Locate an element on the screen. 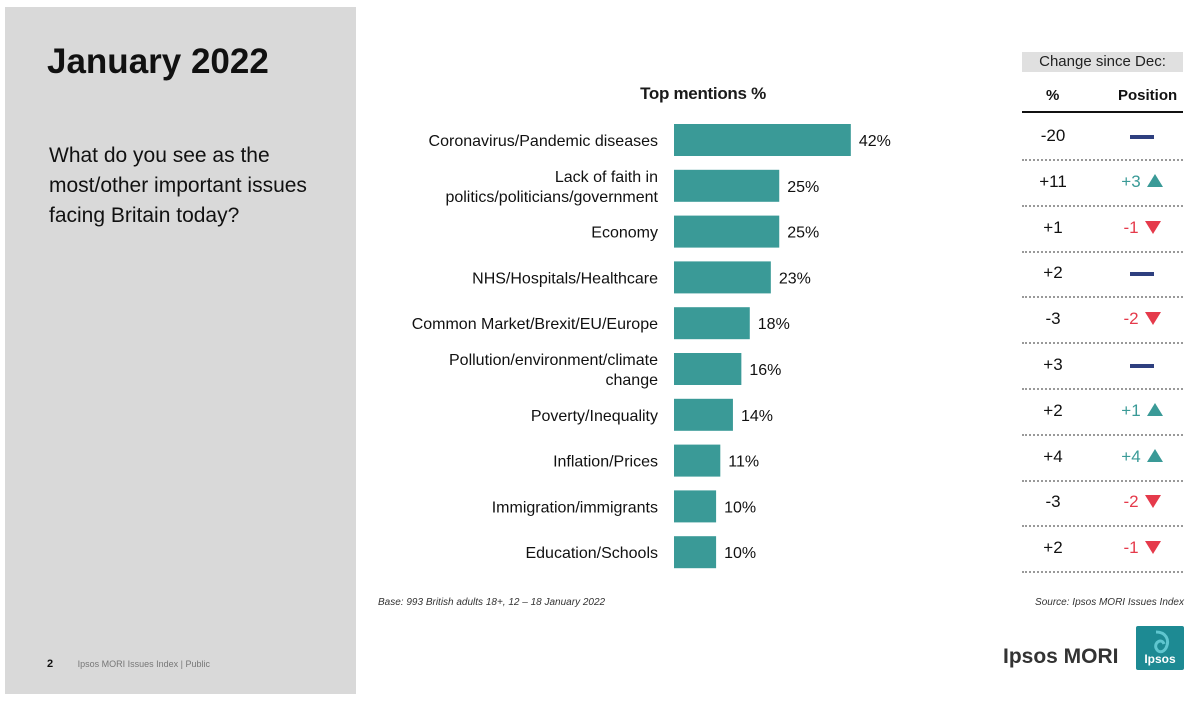 This screenshot has height=701, width=1200. category-label: Education/Schools is located at coordinates (591, 553).